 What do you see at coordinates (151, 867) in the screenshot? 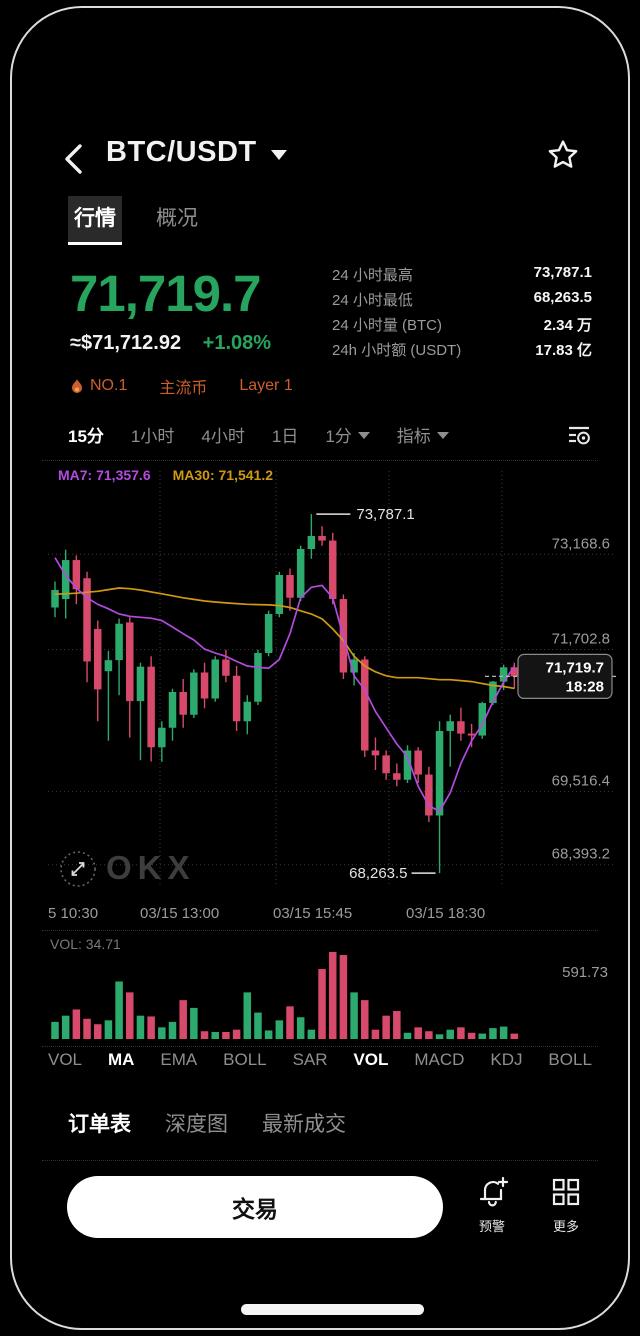
I see `okx-watermark: OKX` at bounding box center [151, 867].